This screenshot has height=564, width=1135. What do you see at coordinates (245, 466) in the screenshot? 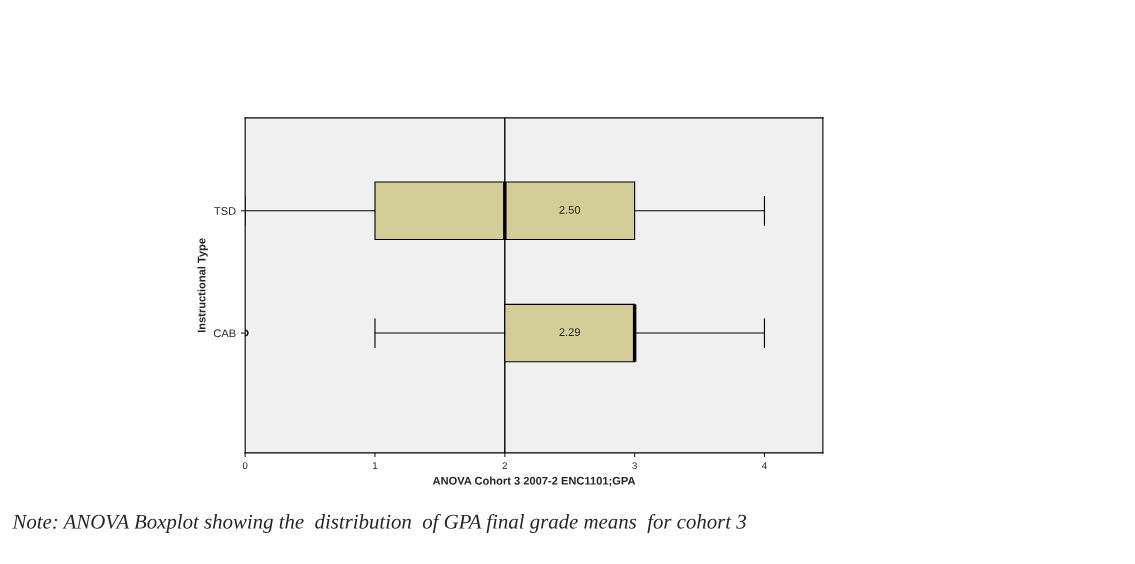
I see `x-tick-label: 0` at bounding box center [245, 466].